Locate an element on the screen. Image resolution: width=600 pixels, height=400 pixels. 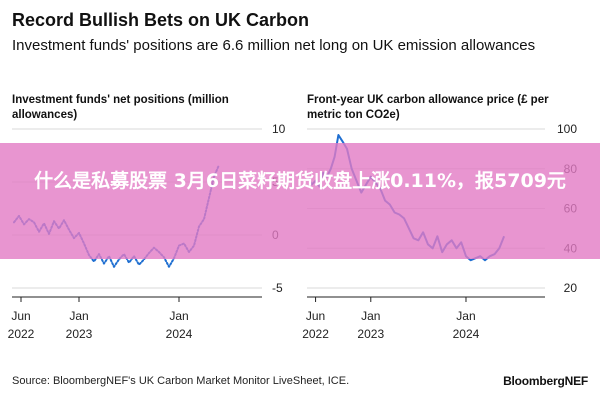
right-x-tick-label: 2022 is located at coordinates (315, 334).